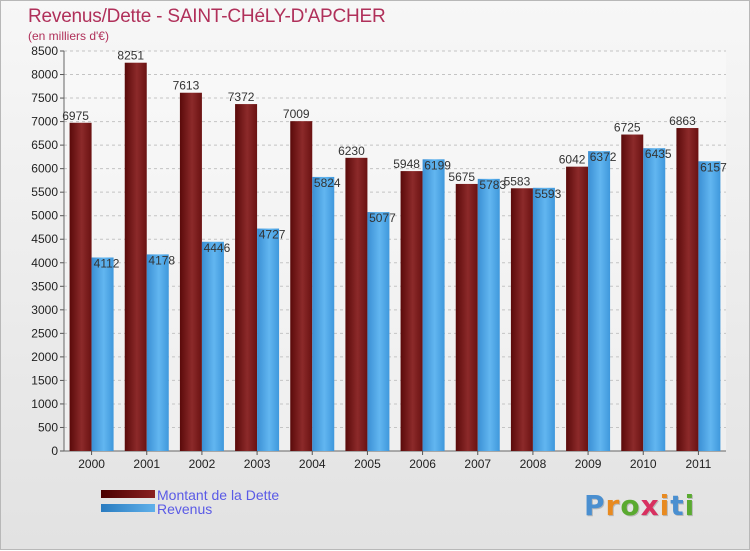 Image resolution: width=750 pixels, height=551 pixels. What do you see at coordinates (437, 165) in the screenshot?
I see `data-label: 6199` at bounding box center [437, 165].